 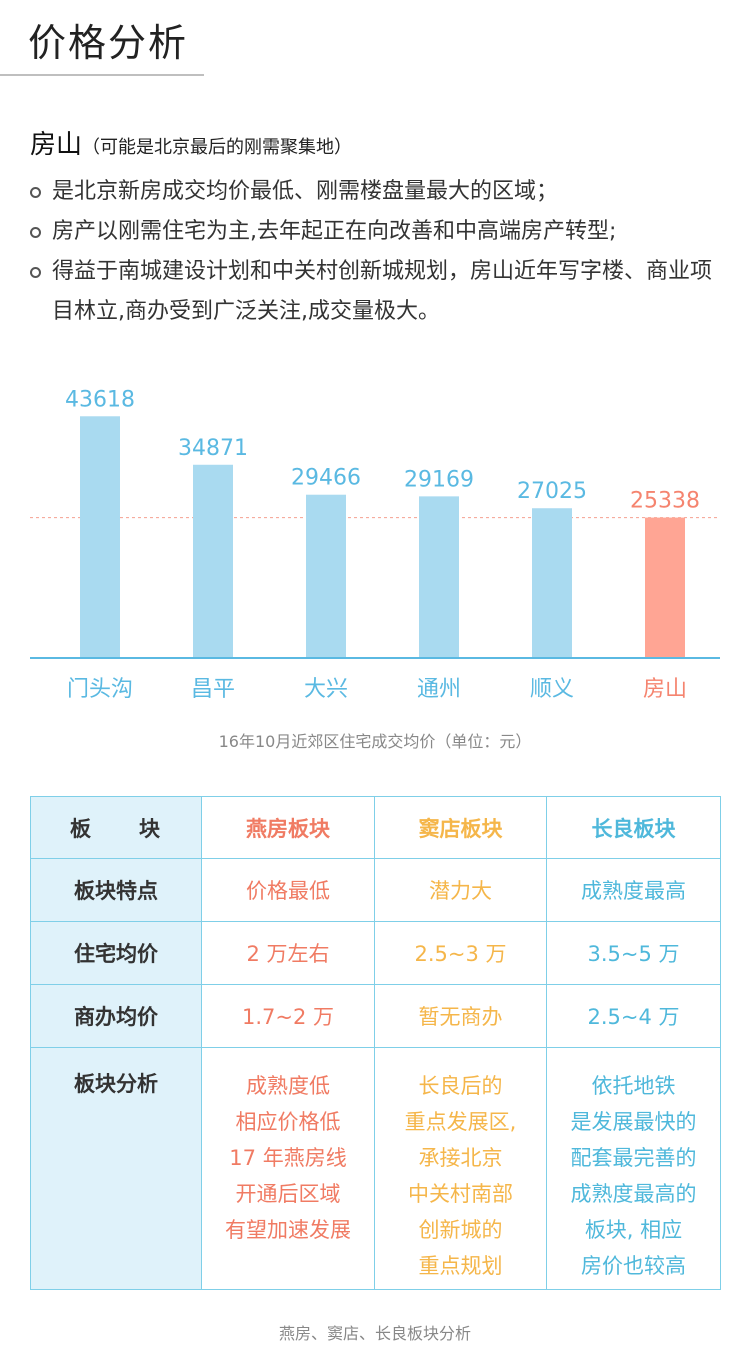 I want to click on table-cell: 潜力大, so click(x=460, y=890).